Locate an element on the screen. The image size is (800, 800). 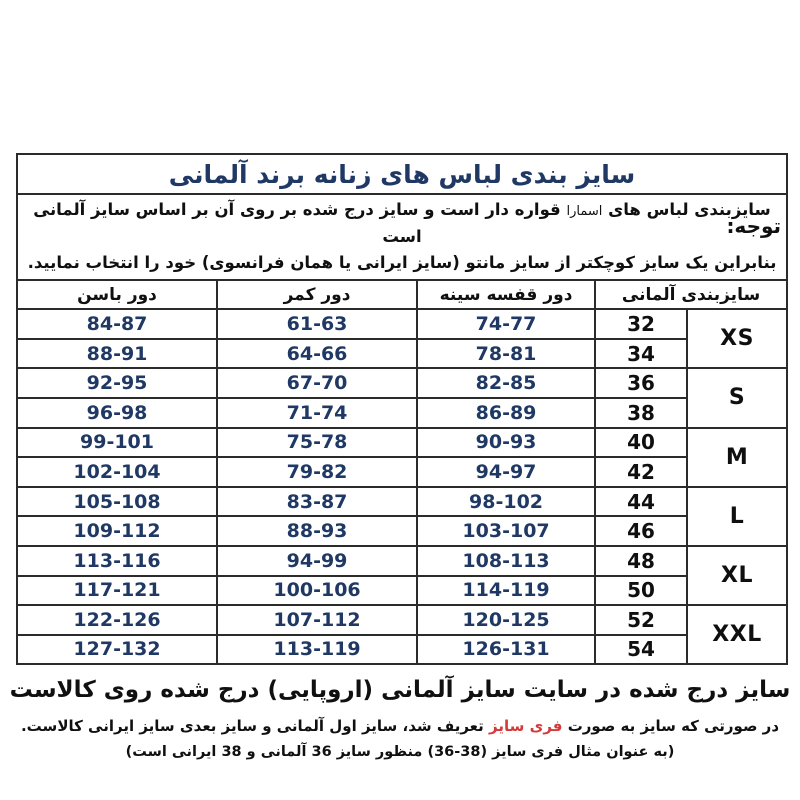
table-row: S 36 82-85 67-70 92-95 is located at coordinates (402, 398).